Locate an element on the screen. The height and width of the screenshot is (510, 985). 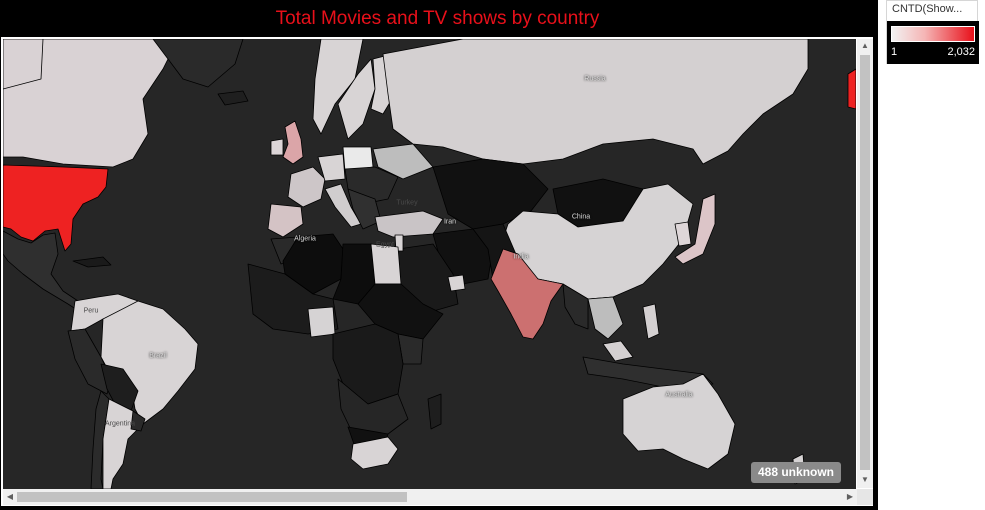
color-legend: CNTD(Show... 1 2,032 is located at coordinates (932, 32).